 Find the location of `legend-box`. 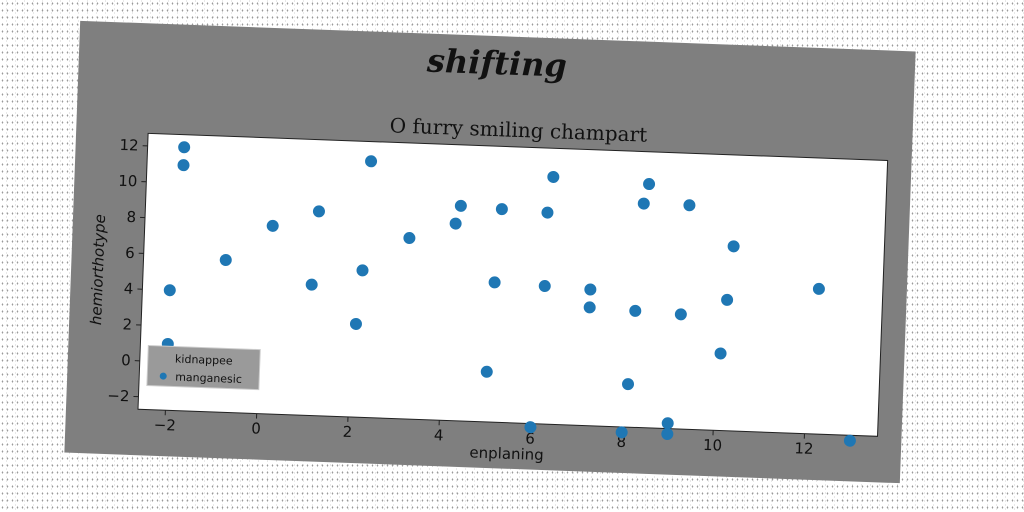

legend-box is located at coordinates (203, 368).